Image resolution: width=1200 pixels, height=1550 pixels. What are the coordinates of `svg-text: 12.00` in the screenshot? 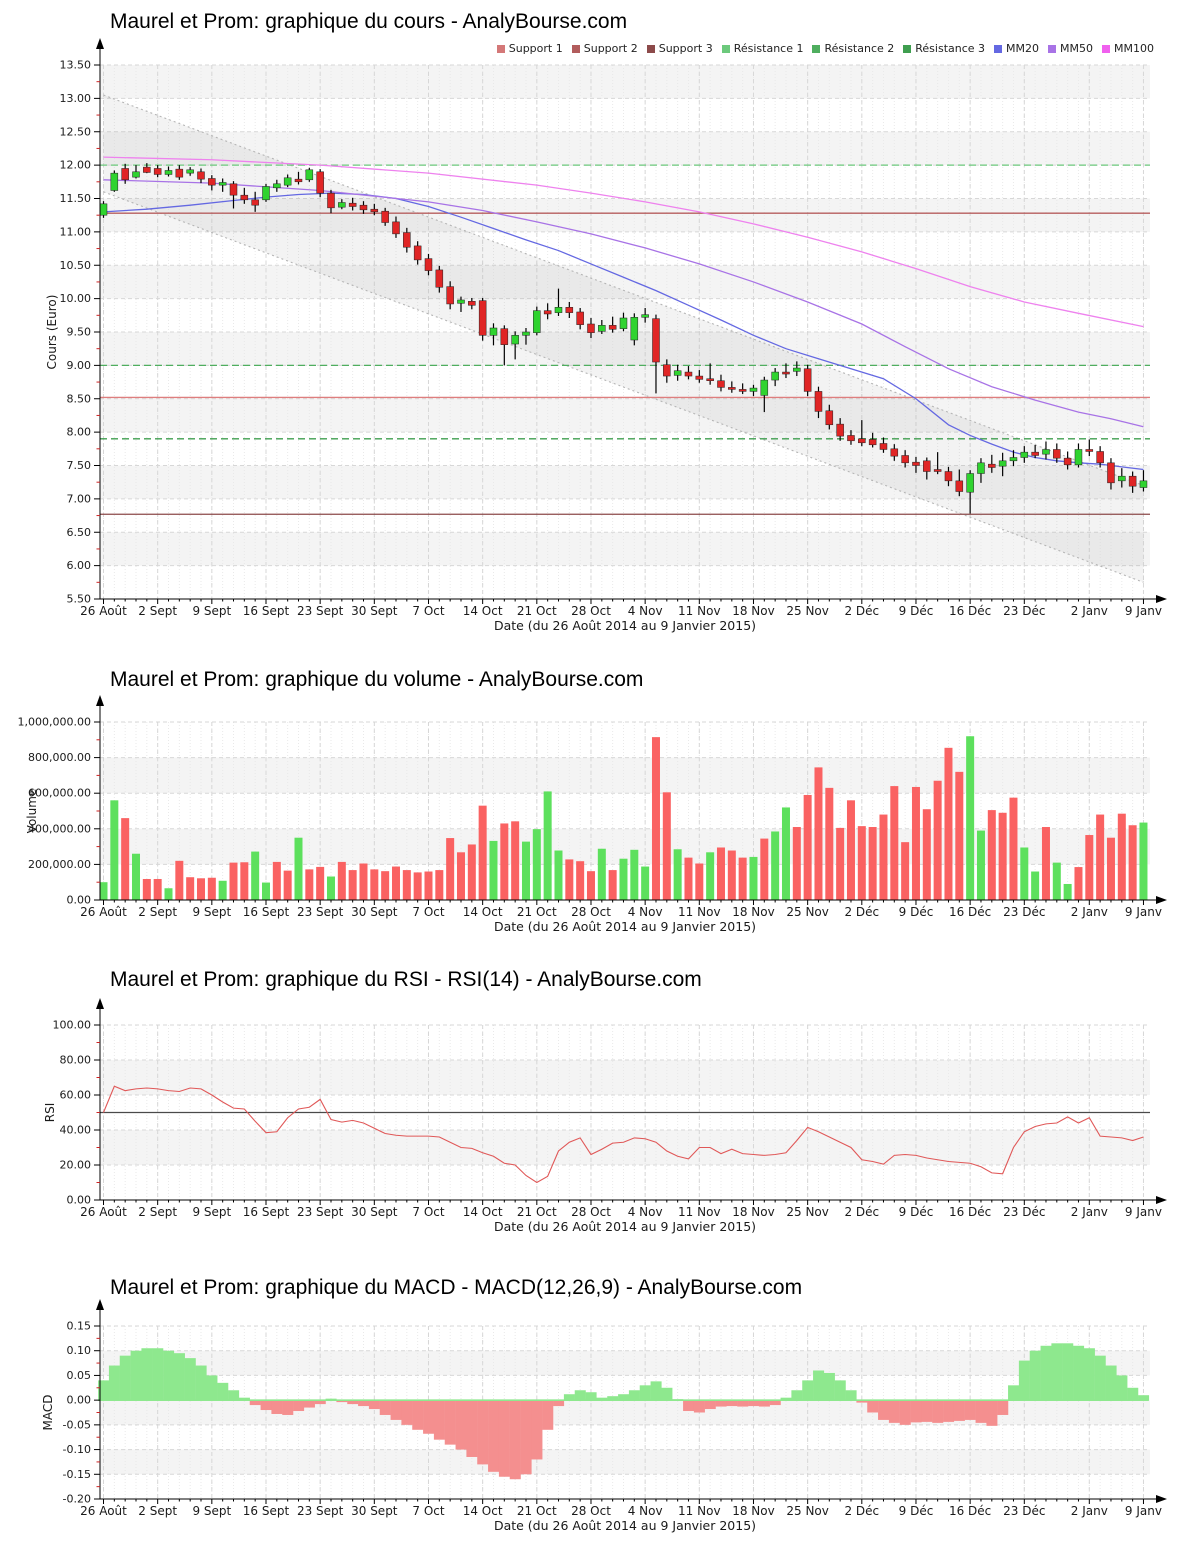 It's located at (76, 165).